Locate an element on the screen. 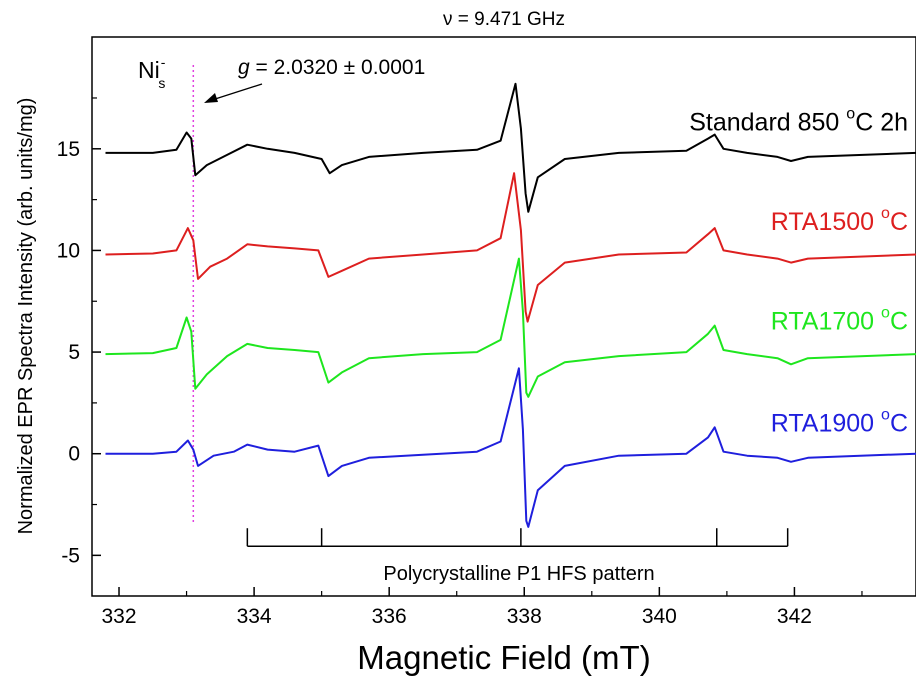 The width and height of the screenshot is (916, 678). y-tick-label: 5 is located at coordinates (74, 352).